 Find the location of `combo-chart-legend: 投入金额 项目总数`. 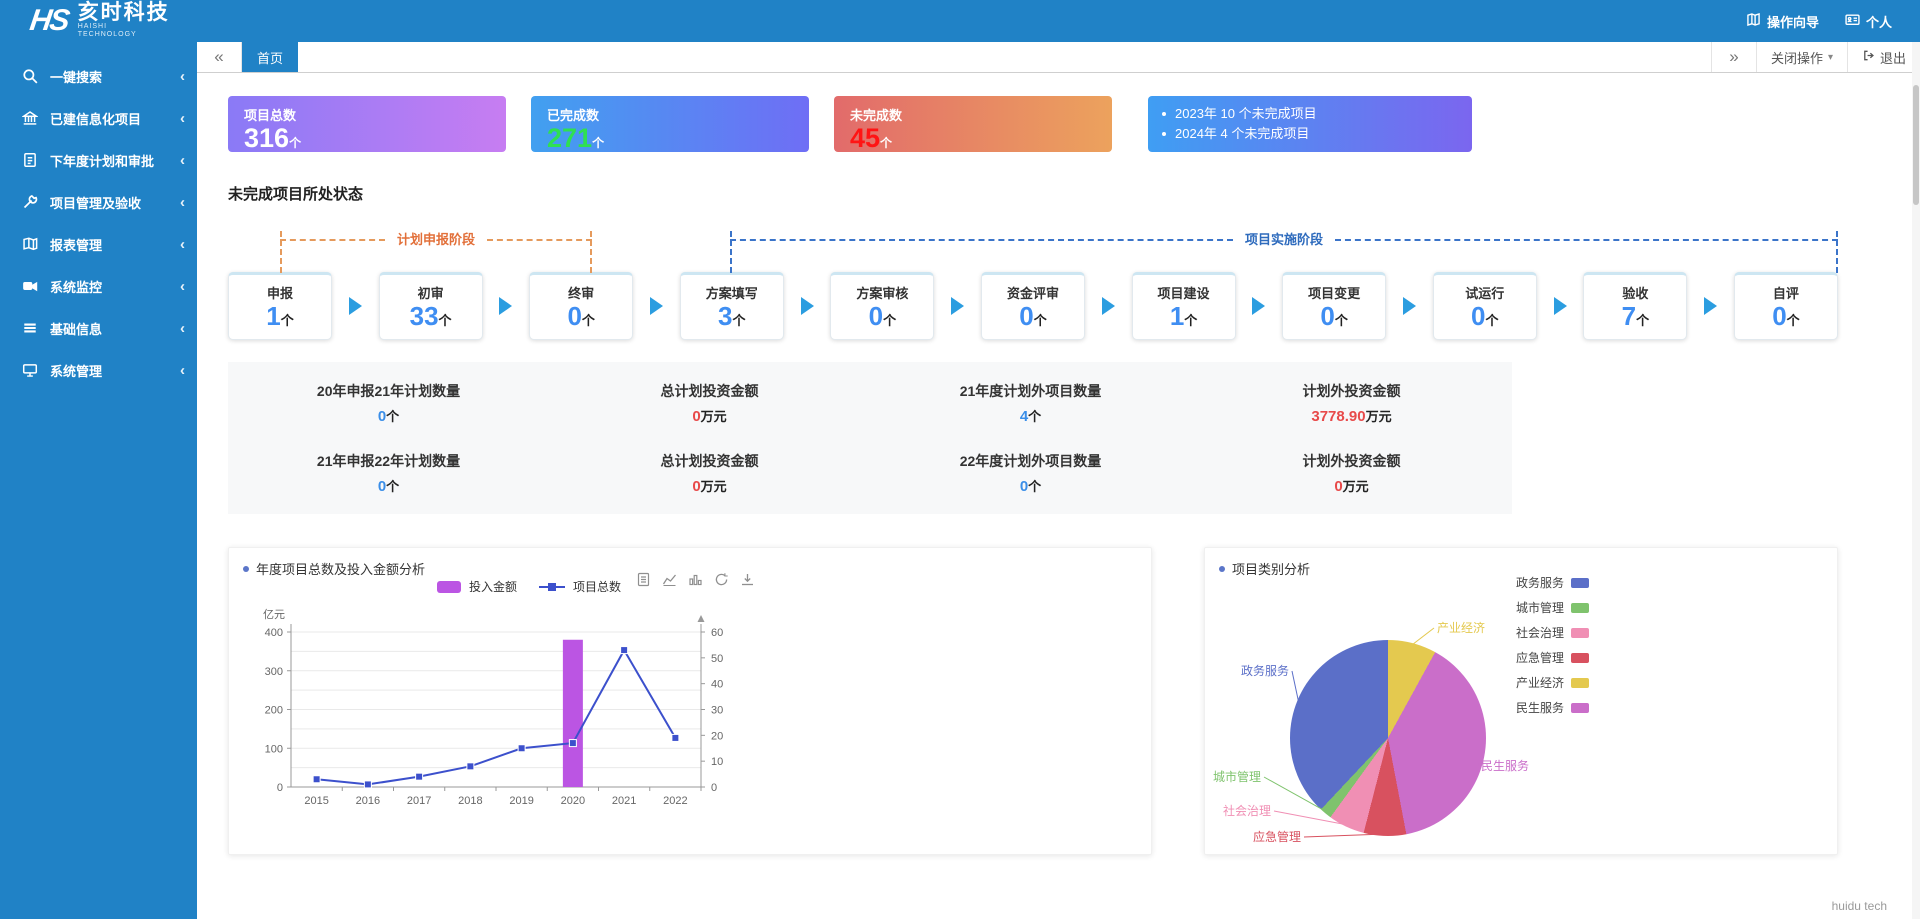

combo-chart-legend: 投入金额 项目总数 is located at coordinates (529, 586).